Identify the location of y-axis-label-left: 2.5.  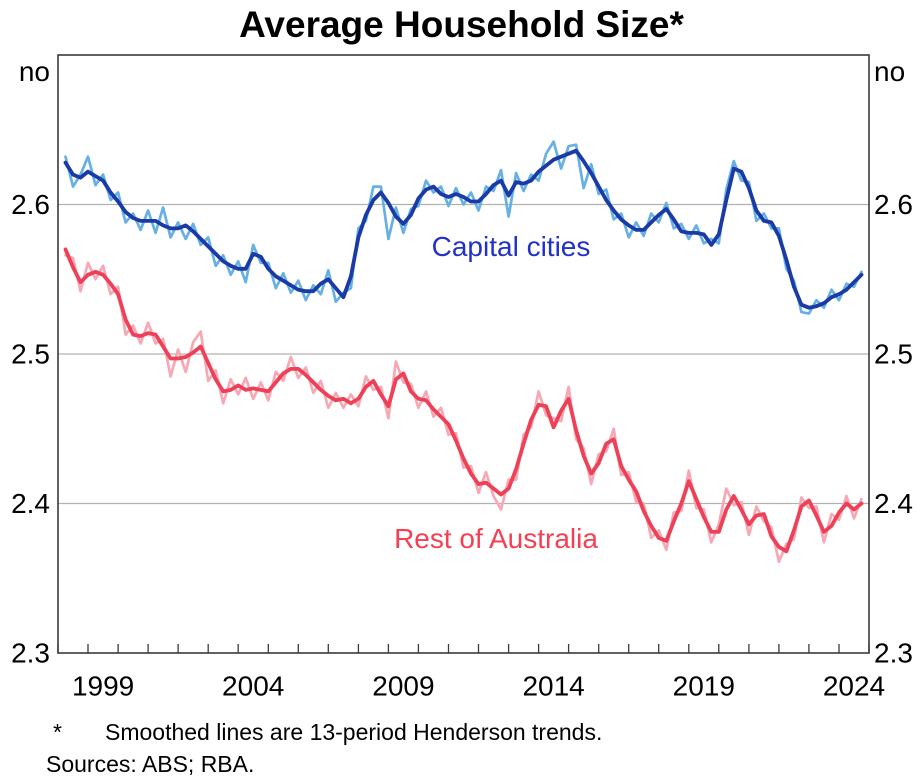
(30, 354).